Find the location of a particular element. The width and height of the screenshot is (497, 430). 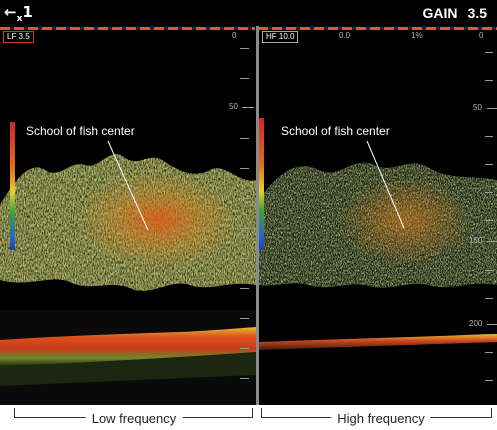

top-bar: ←x1 GAIN 3.5 is located at coordinates (248, 13).